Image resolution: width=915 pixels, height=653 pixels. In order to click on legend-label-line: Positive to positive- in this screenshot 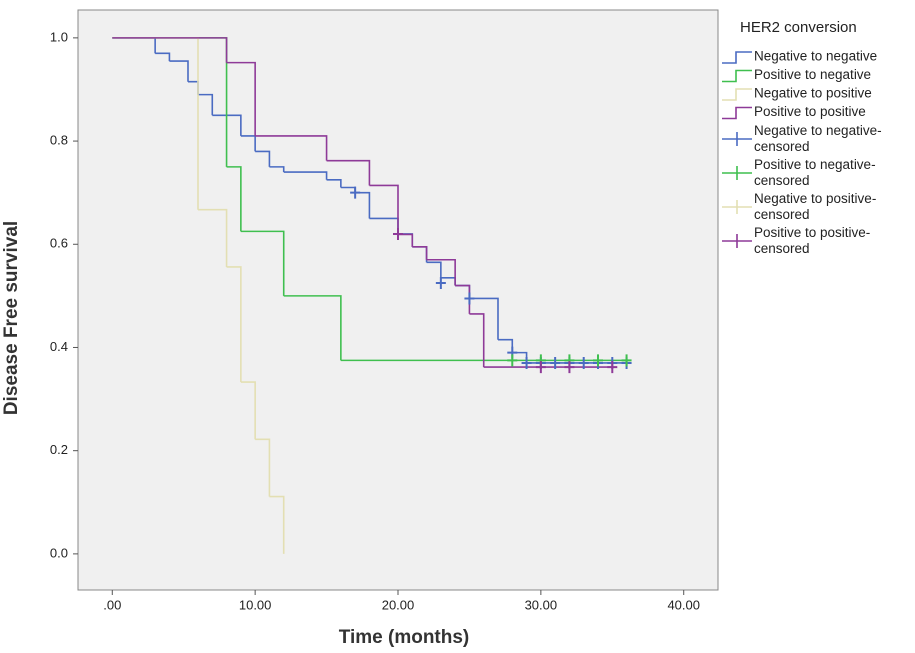, I will do `click(812, 232)`.